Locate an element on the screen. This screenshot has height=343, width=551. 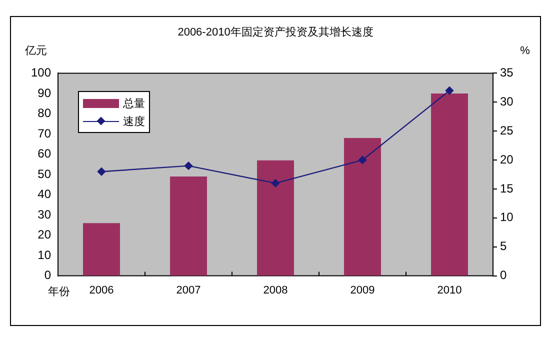
legend-label: 速度 is located at coordinates (134, 121).